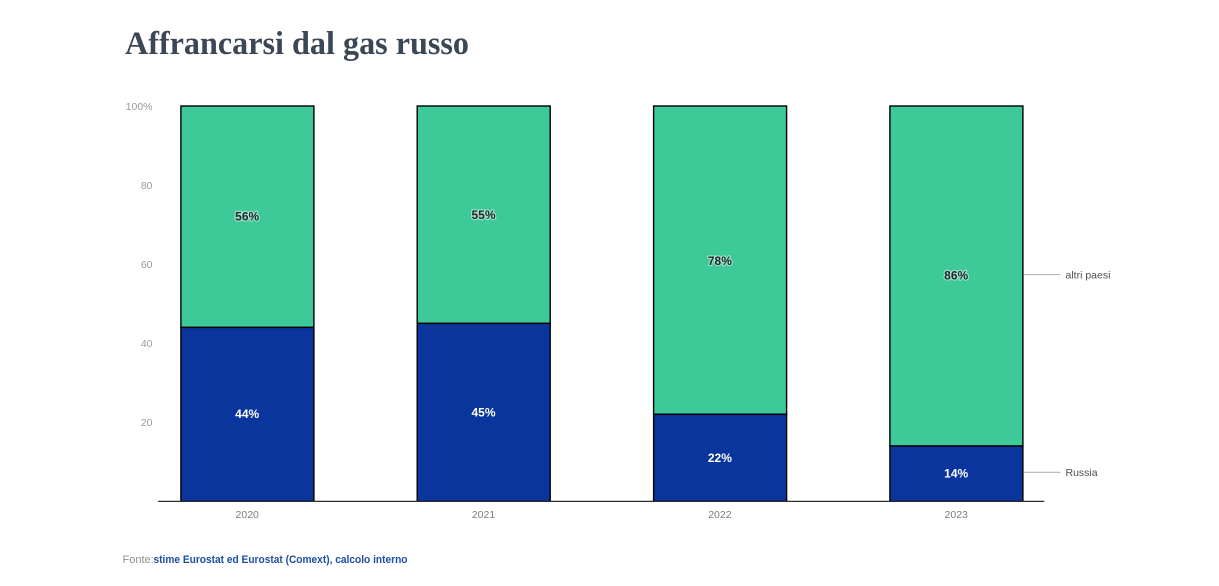  I want to click on svg-text: 80, so click(147, 186).